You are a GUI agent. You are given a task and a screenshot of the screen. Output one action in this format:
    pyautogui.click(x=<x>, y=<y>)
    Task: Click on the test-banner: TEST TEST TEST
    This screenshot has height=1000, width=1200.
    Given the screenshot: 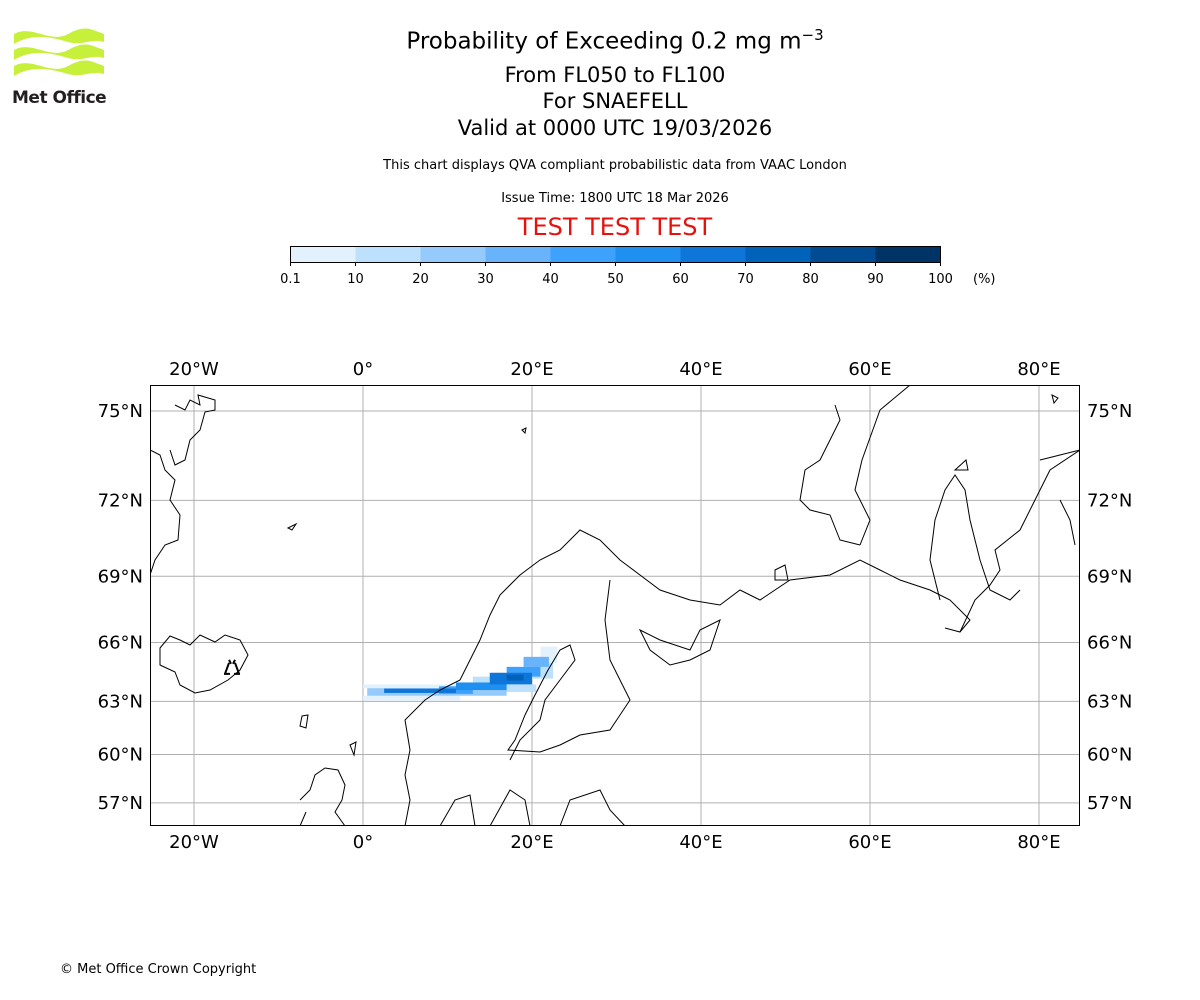 What is the action you would take?
    pyautogui.click(x=615, y=227)
    